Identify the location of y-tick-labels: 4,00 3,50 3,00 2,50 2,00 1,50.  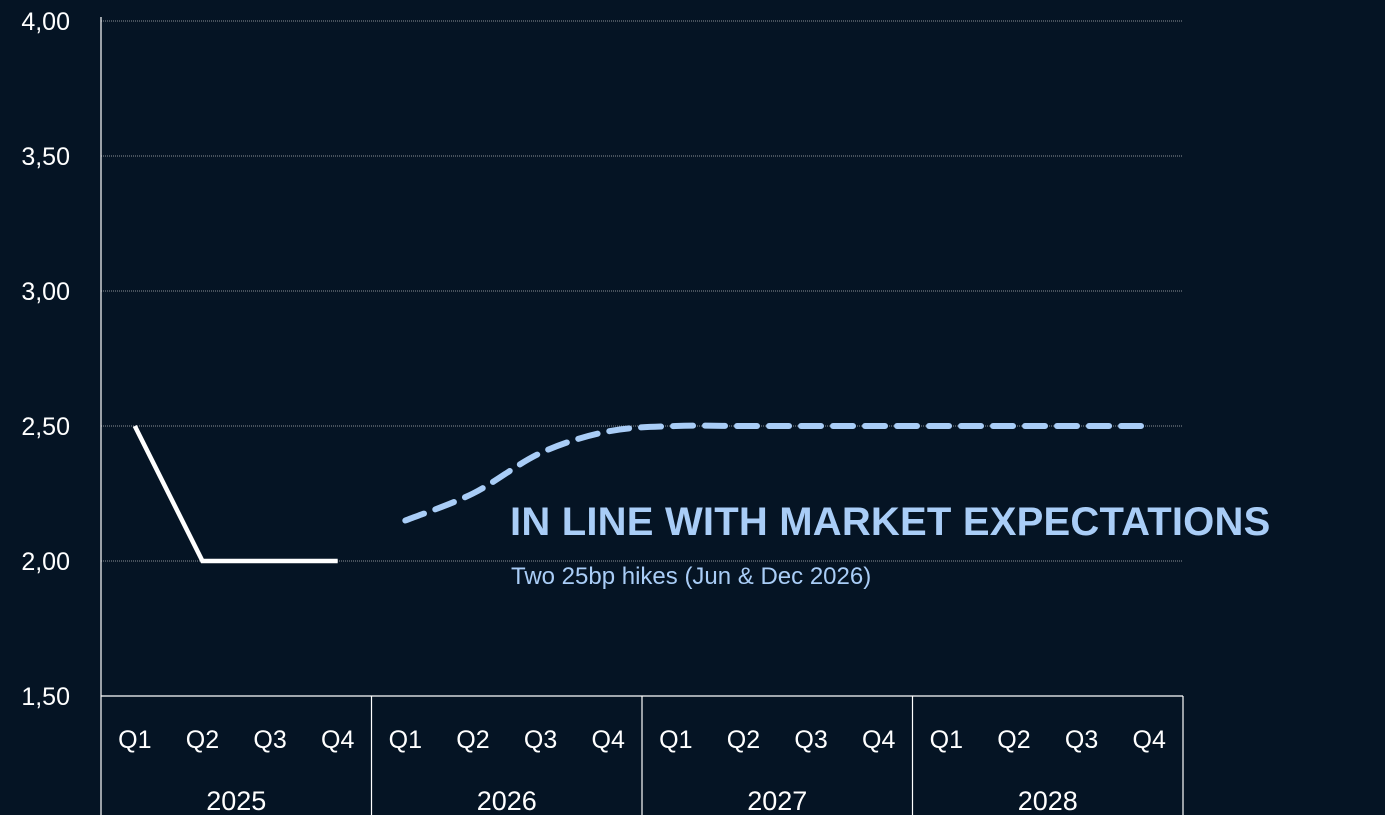
(45, 359).